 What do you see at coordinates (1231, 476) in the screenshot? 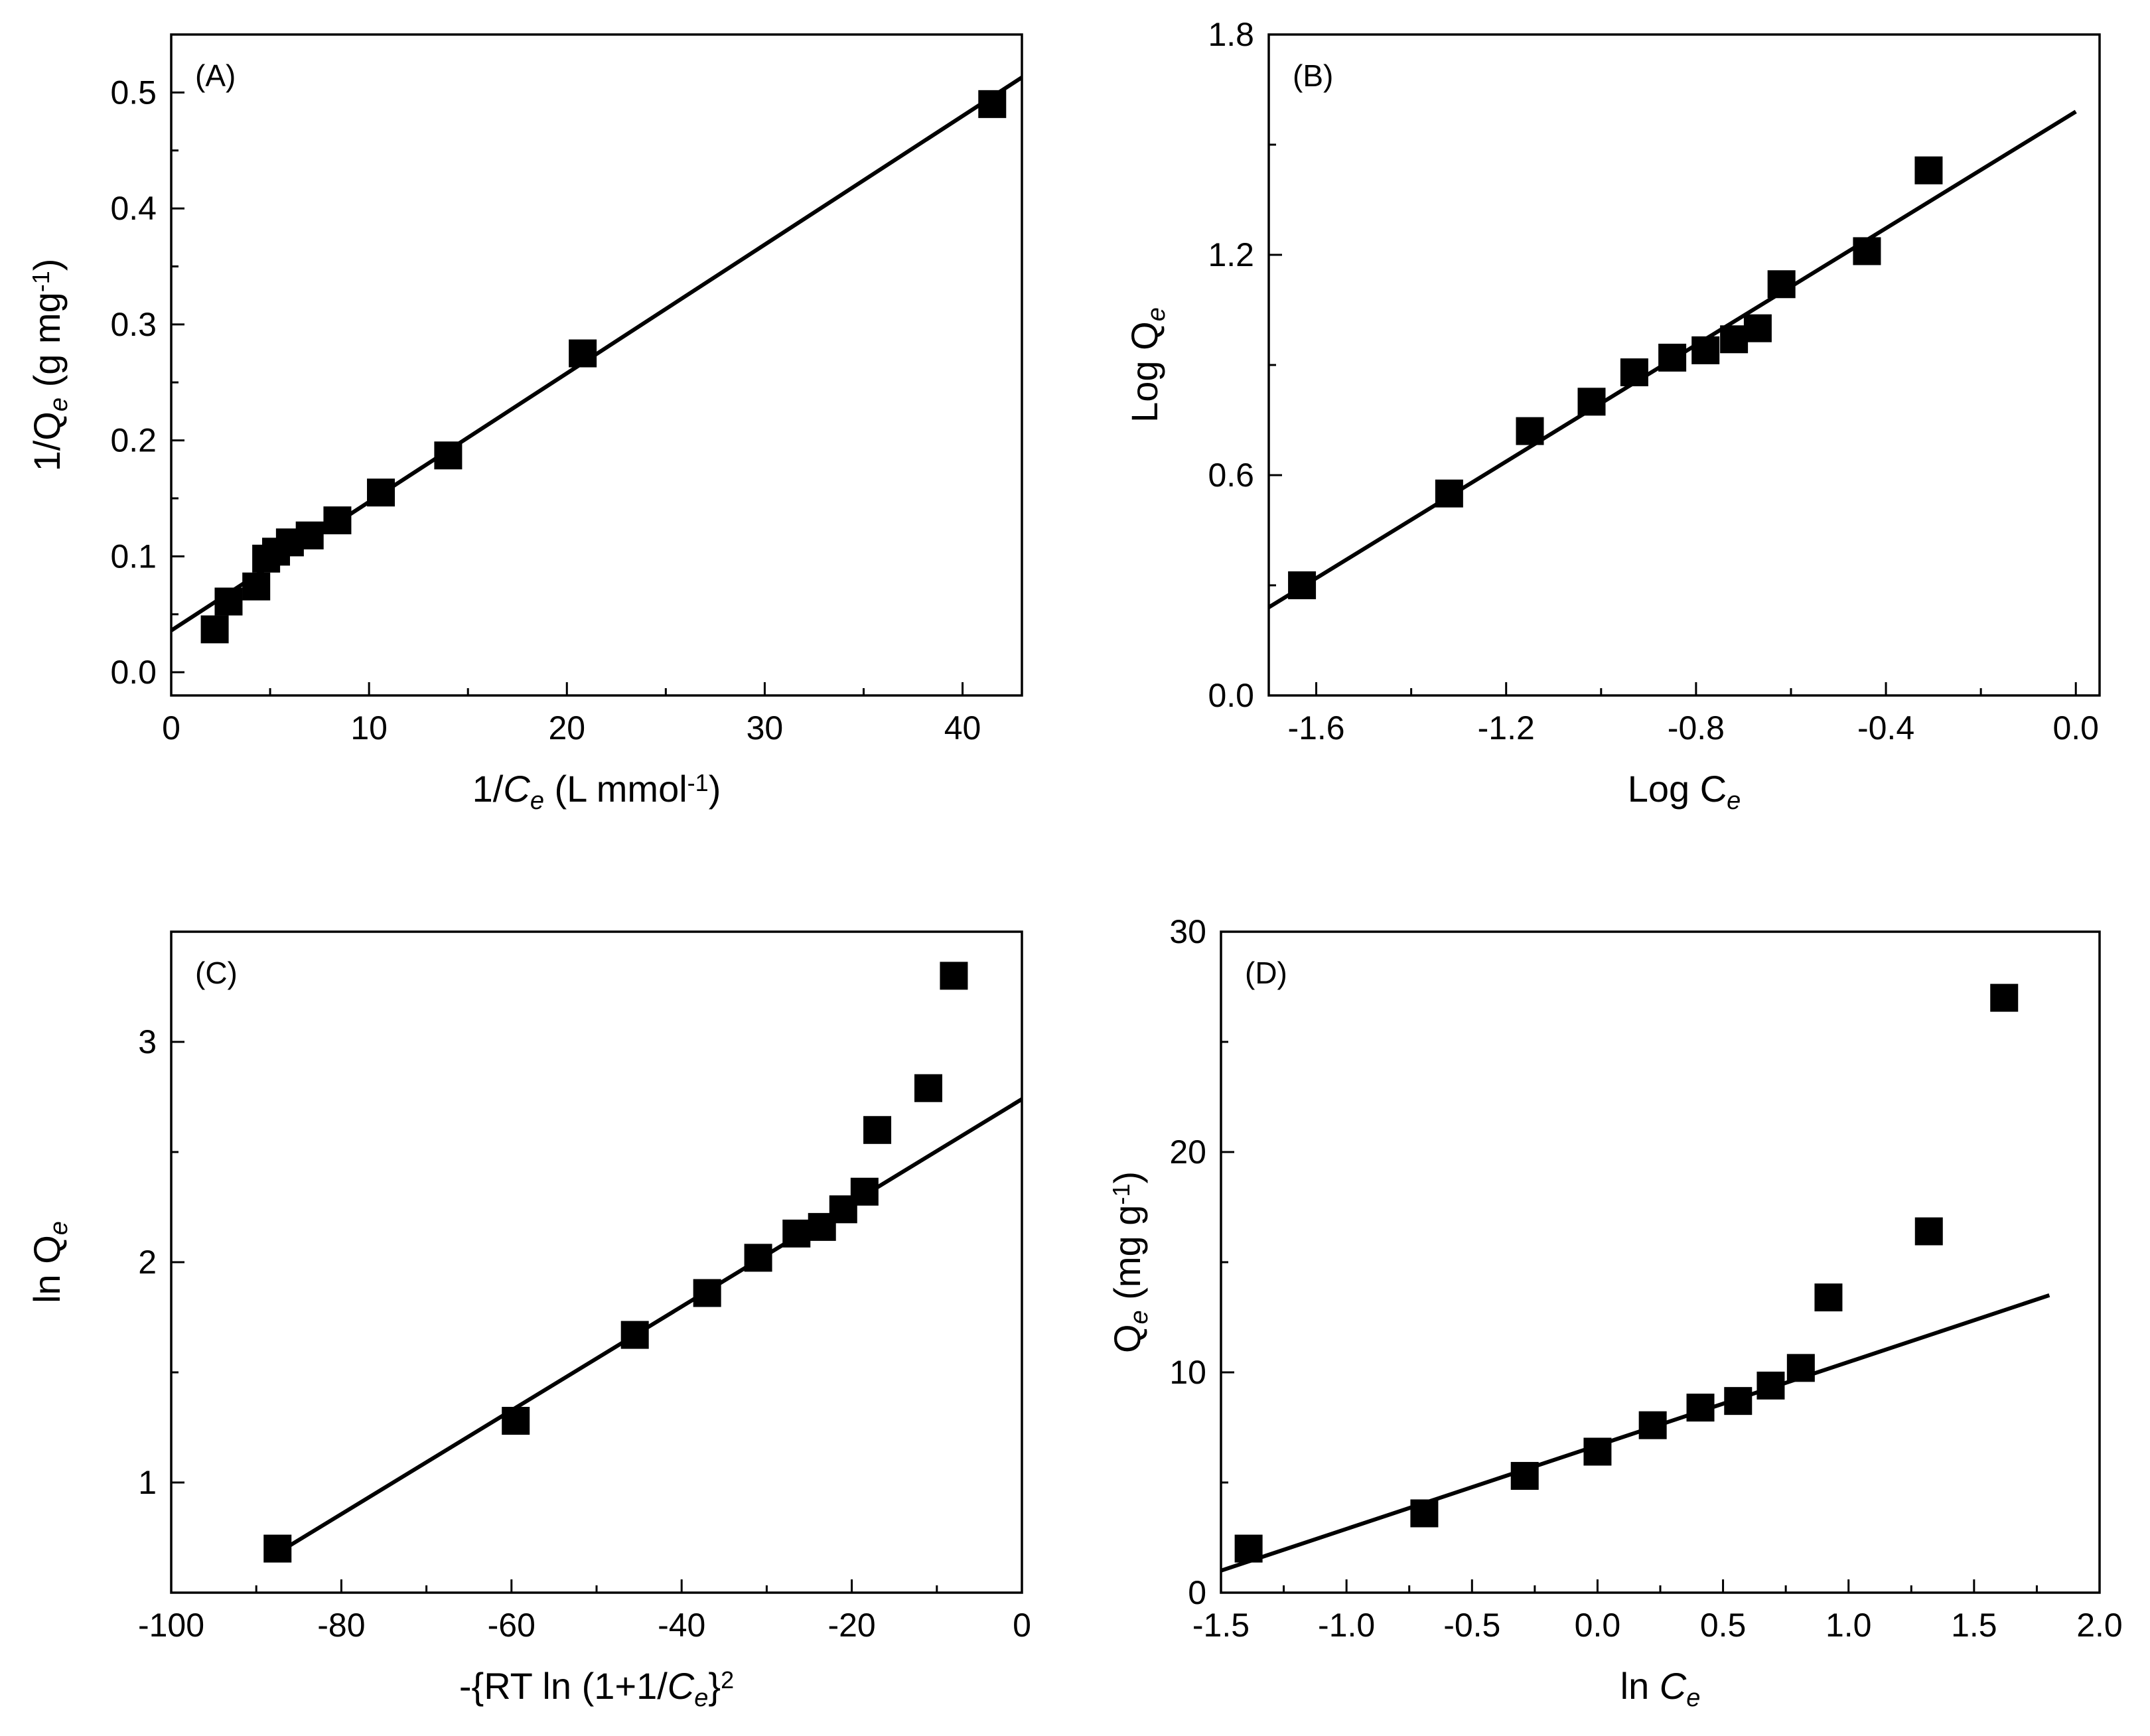
I see `y-tick-label: 0.6` at bounding box center [1231, 476].